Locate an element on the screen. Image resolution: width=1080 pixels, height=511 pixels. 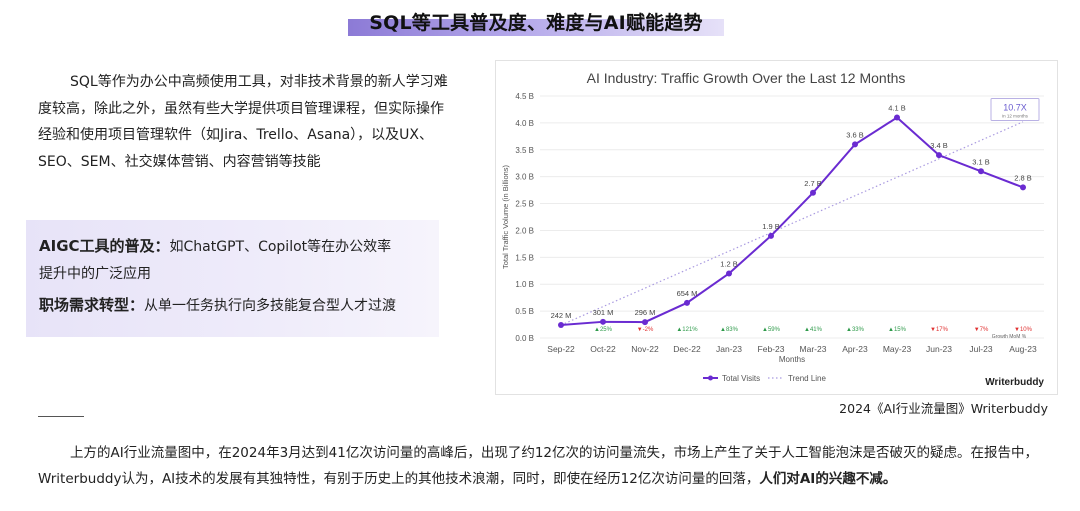
data-label: 654 M is located at coordinates (687, 293).